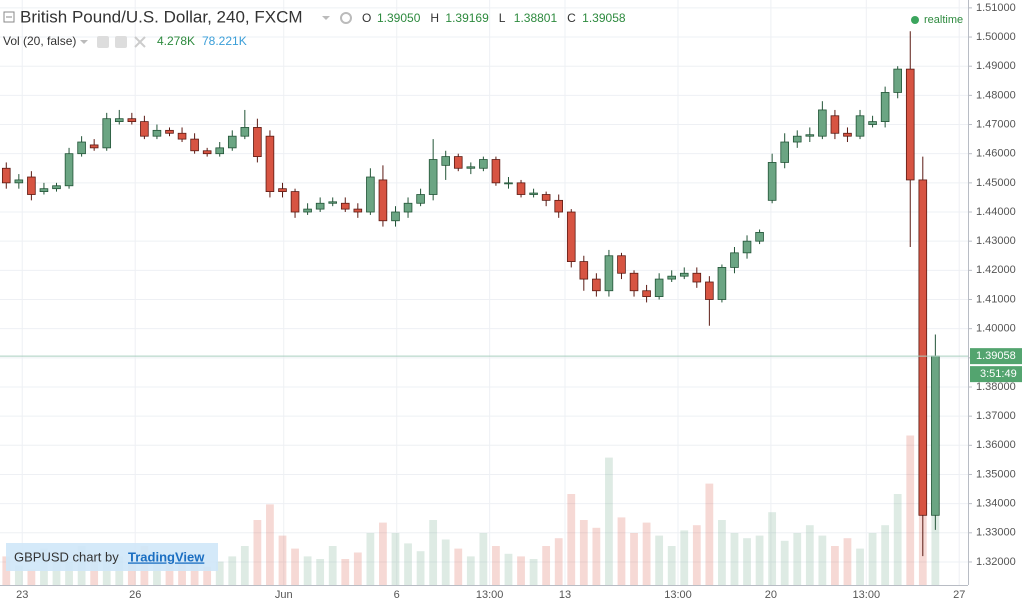 This screenshot has width=1024, height=604. What do you see at coordinates (996, 183) in the screenshot?
I see `y-tick-label: 1.45000` at bounding box center [996, 183].